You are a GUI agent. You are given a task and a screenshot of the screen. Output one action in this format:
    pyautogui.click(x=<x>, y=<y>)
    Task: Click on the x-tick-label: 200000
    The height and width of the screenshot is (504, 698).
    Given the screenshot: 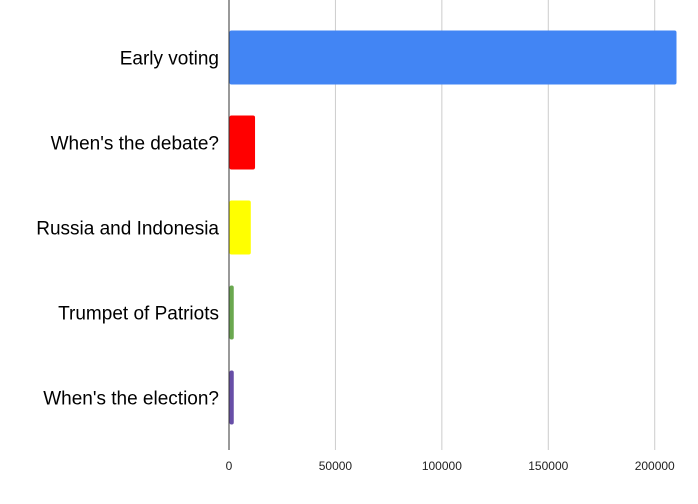 What is the action you would take?
    pyautogui.click(x=655, y=466)
    